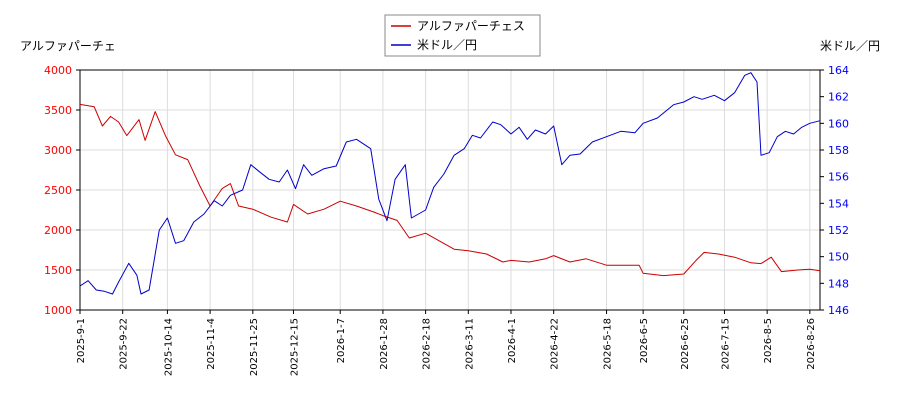  Describe the element at coordinates (58, 110) in the screenshot. I see `left-tick-label: 3500` at that location.